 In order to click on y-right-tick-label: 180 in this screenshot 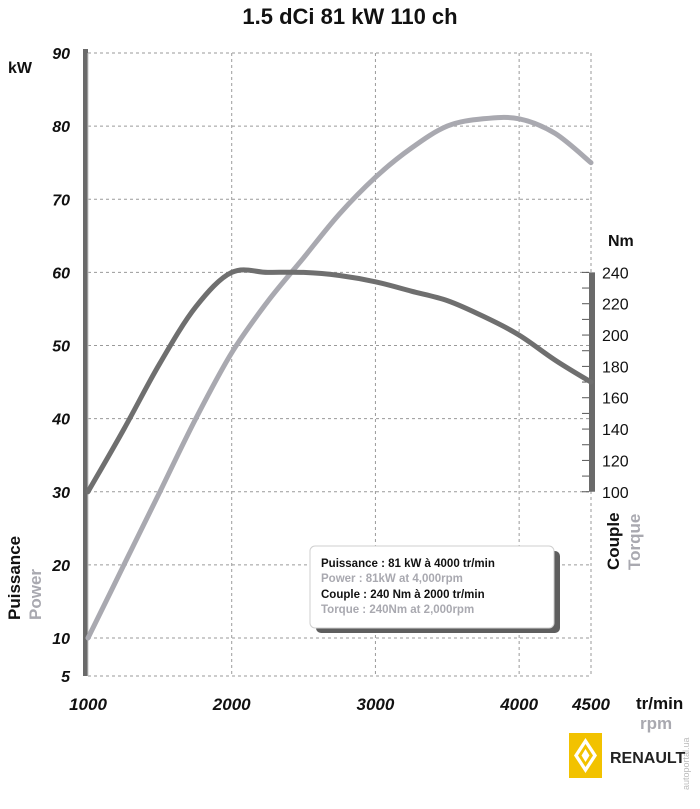, I will do `click(615, 367)`.